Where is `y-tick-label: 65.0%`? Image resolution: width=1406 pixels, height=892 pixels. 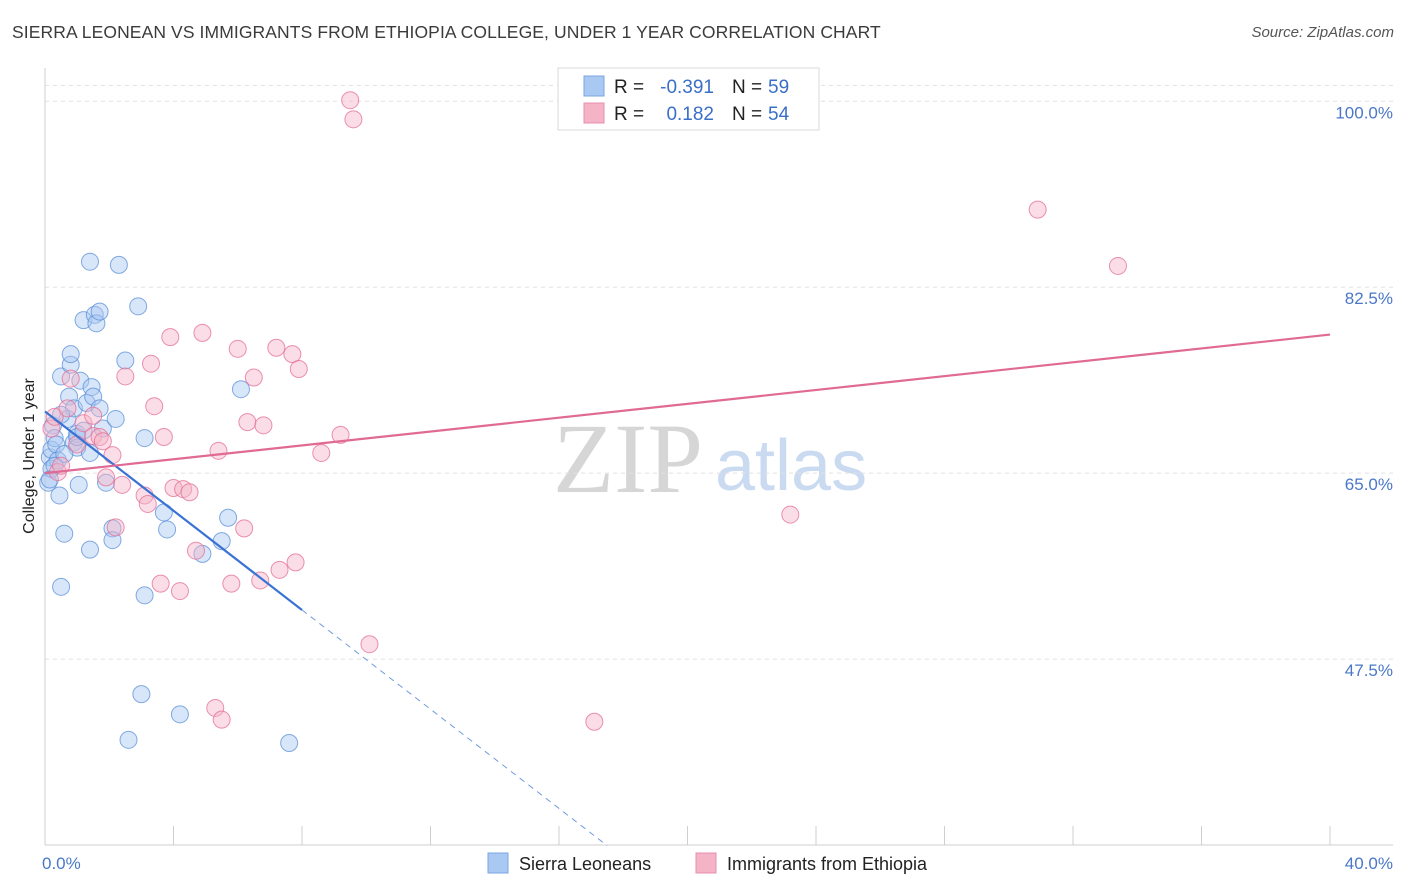
y-tick-label: 65.0% is located at coordinates (1369, 484).